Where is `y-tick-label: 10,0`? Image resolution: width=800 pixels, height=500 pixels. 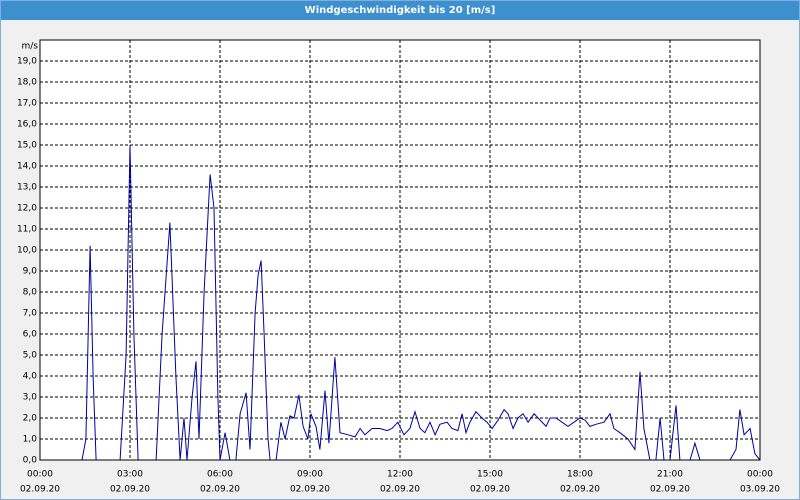
y-tick-label: 10,0 is located at coordinates (27, 251).